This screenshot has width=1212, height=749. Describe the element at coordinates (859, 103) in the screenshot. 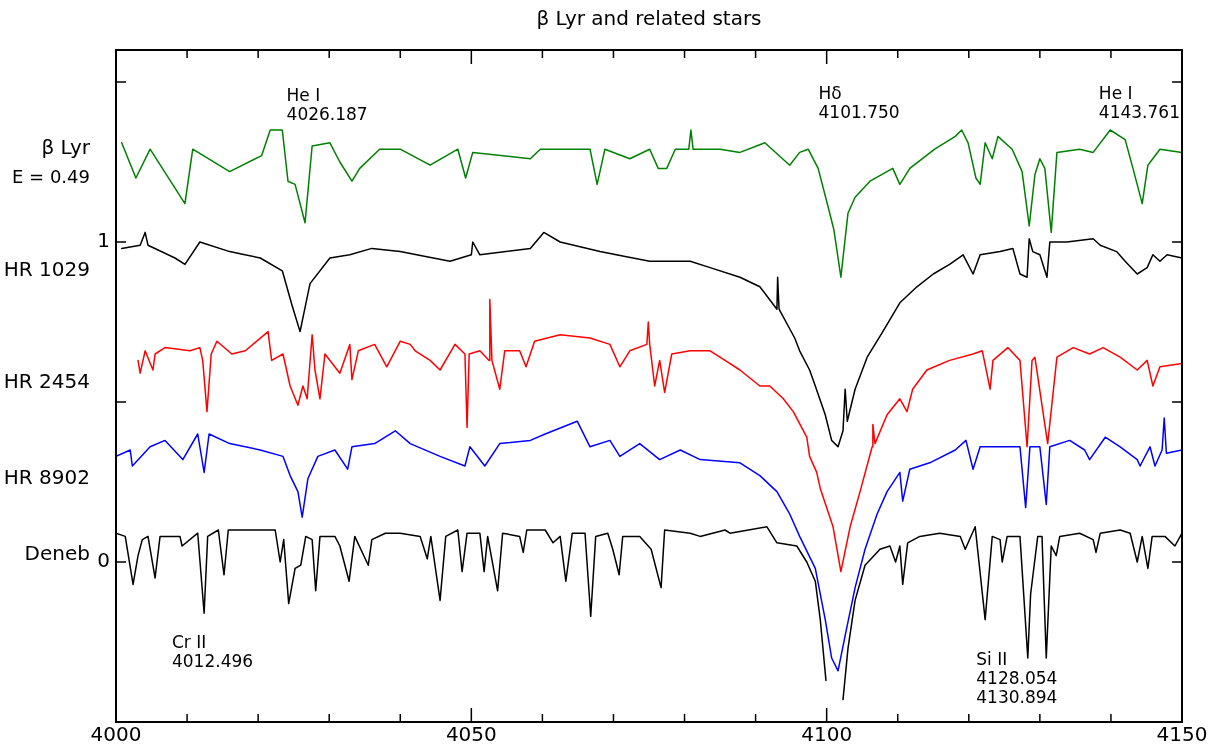

I see `annotation: Hδ 4101.750` at that location.